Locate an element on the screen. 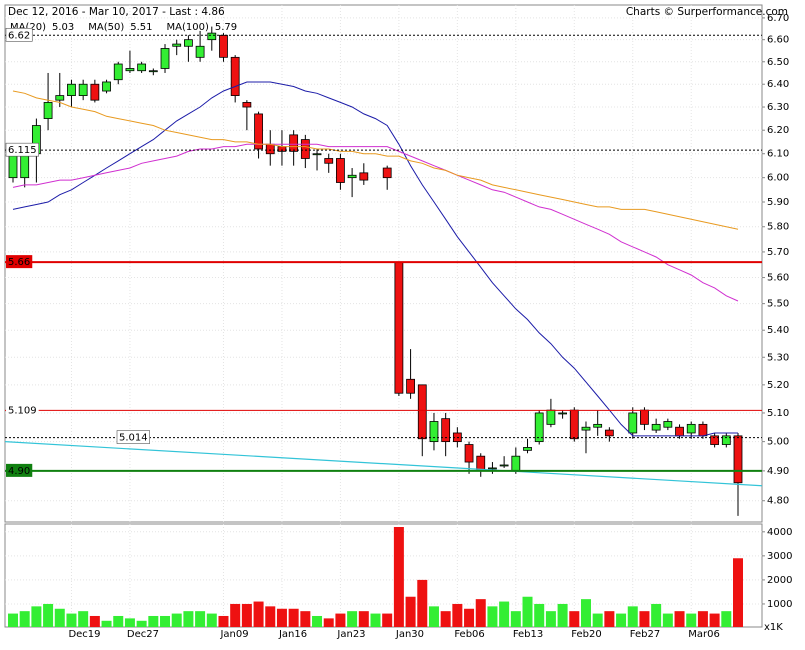 This screenshot has height=650, width=805. unit-label: x1K is located at coordinates (773, 627).